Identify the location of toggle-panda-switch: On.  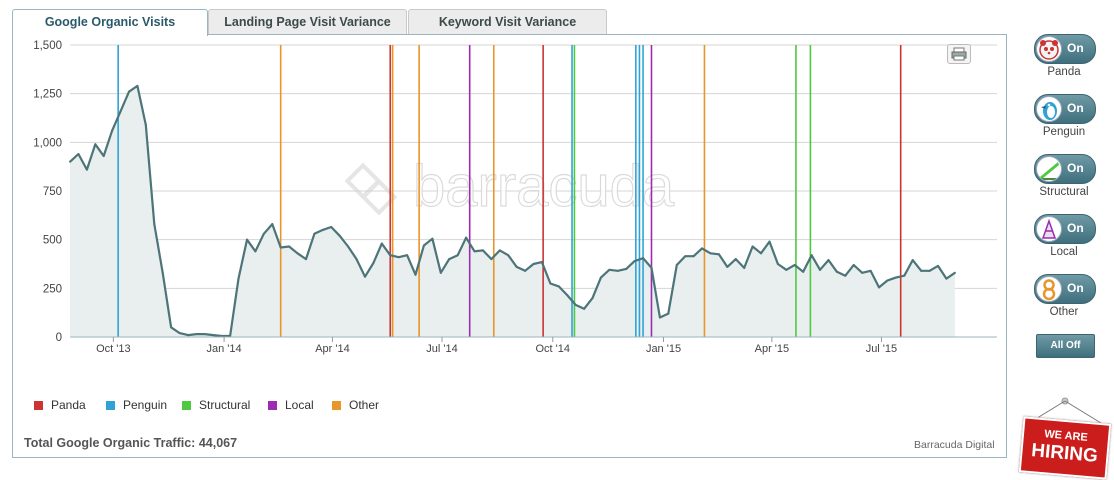
(1065, 49).